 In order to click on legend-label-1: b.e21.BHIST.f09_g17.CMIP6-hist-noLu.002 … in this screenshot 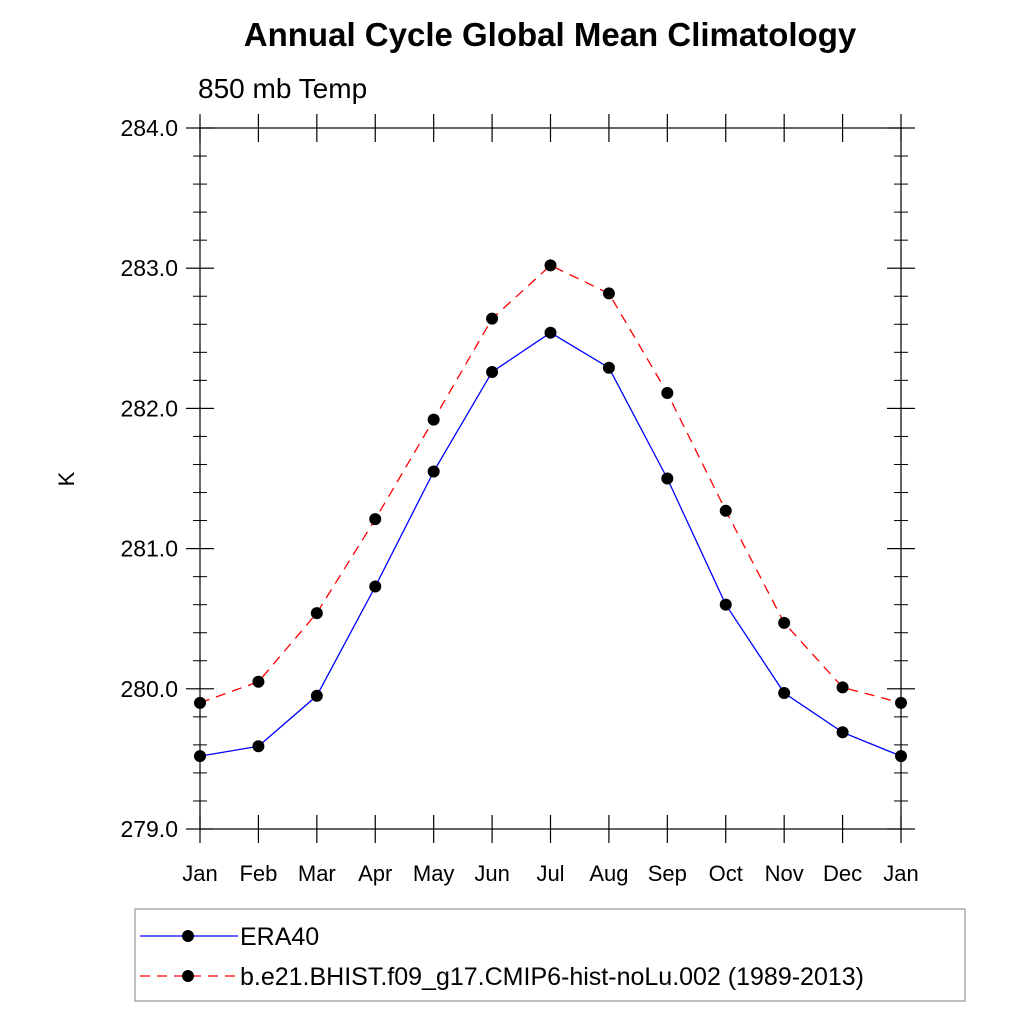, I will do `click(552, 977)`.